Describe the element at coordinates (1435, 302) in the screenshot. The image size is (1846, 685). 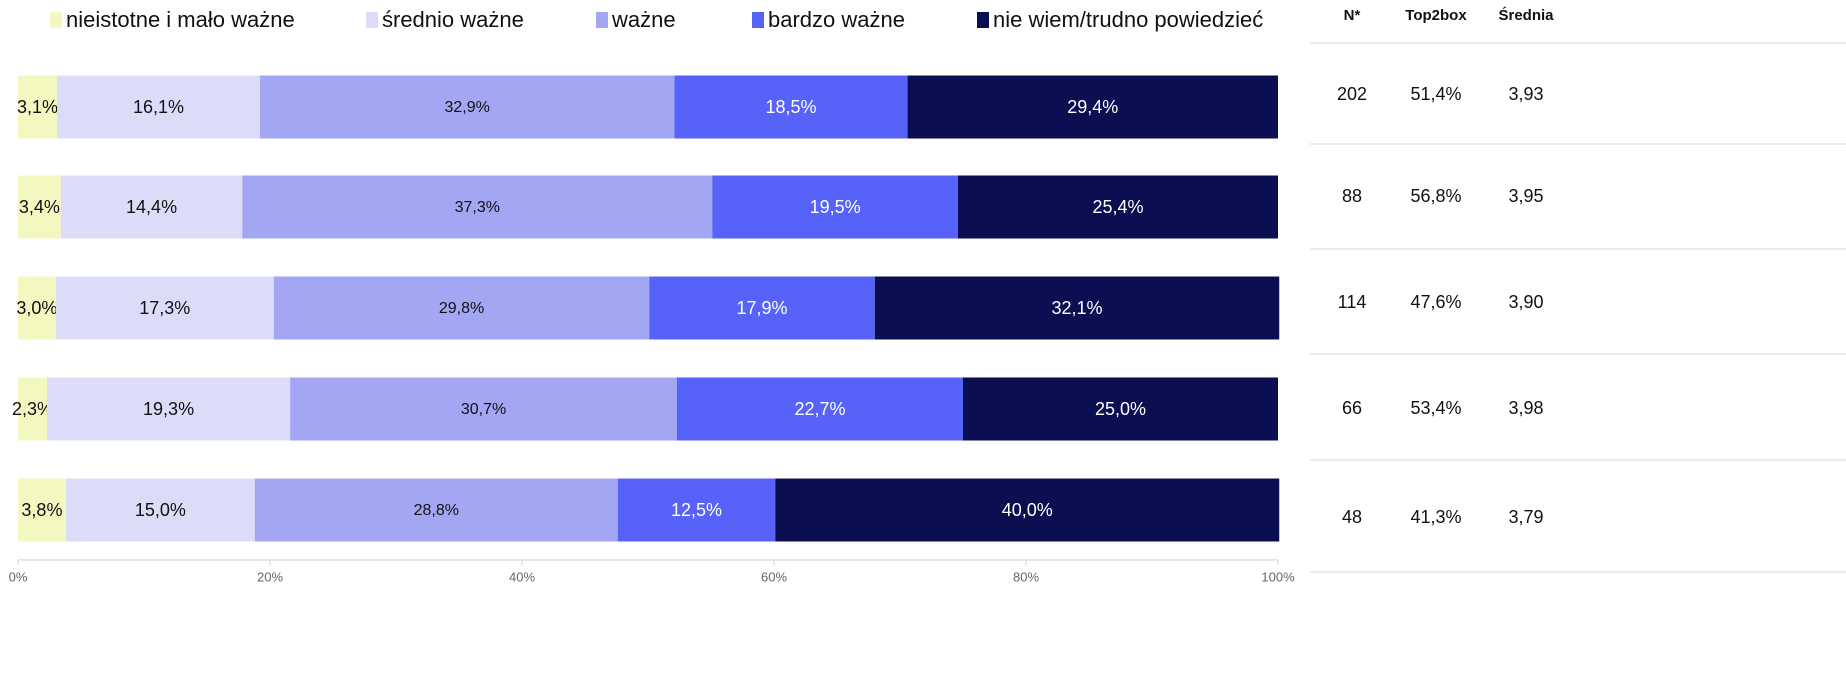
I see `table-cell: 47,6%` at that location.